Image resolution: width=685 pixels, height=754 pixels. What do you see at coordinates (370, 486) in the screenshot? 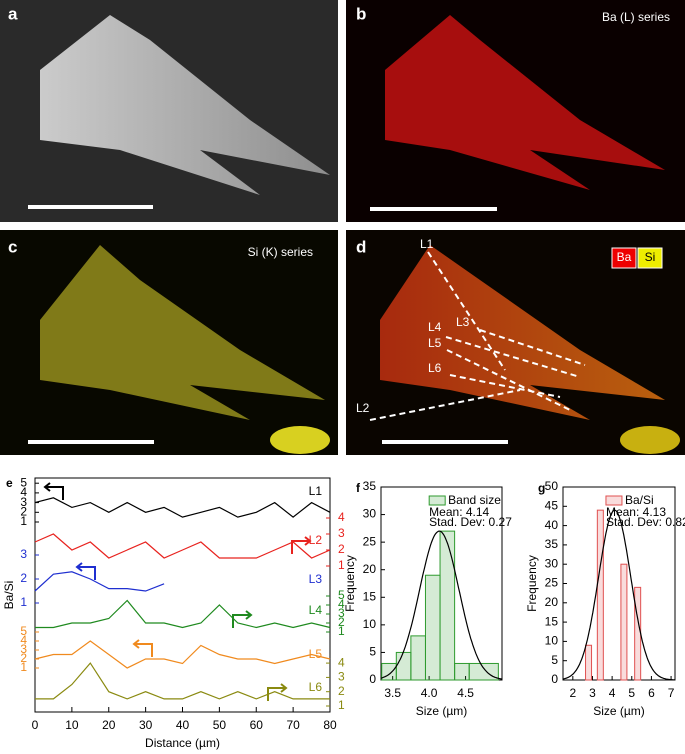
I see `y-tick-label: 35` at bounding box center [370, 486].